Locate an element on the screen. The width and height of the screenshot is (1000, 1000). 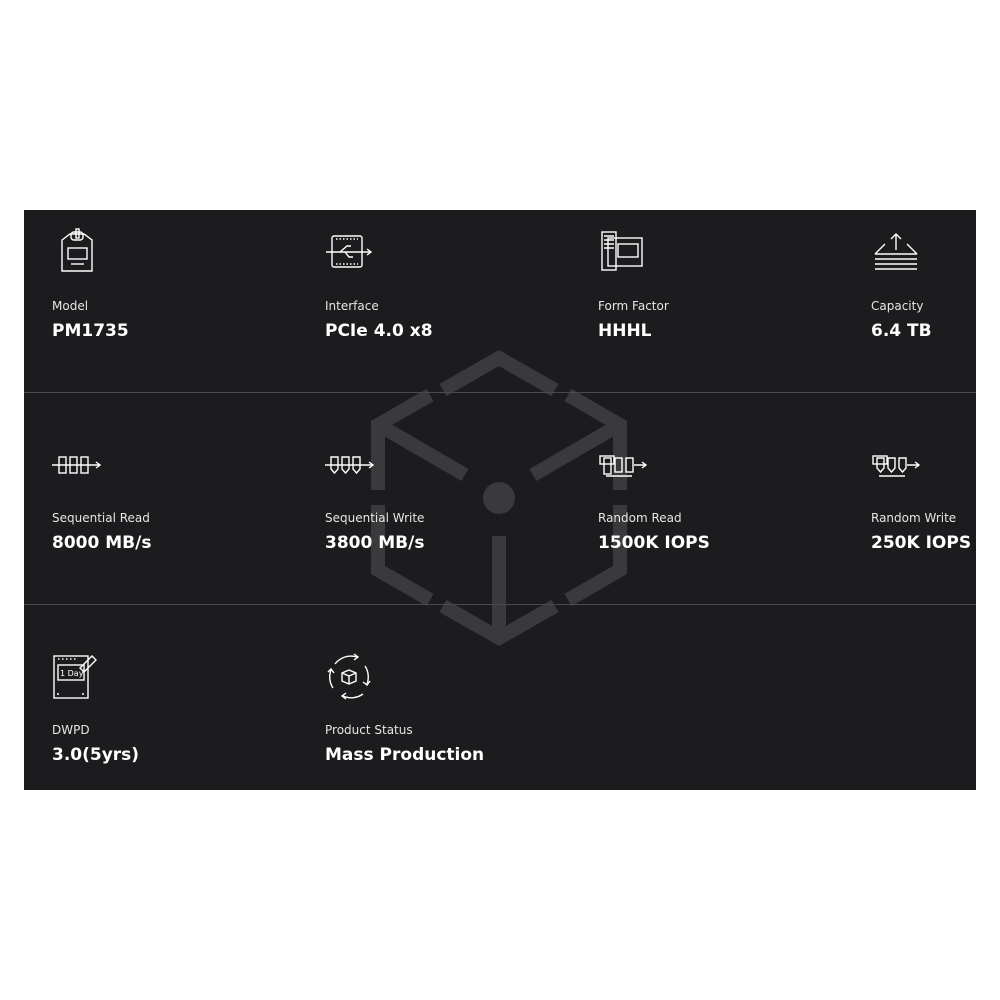
spec-label: Random Write is located at coordinates (914, 518).